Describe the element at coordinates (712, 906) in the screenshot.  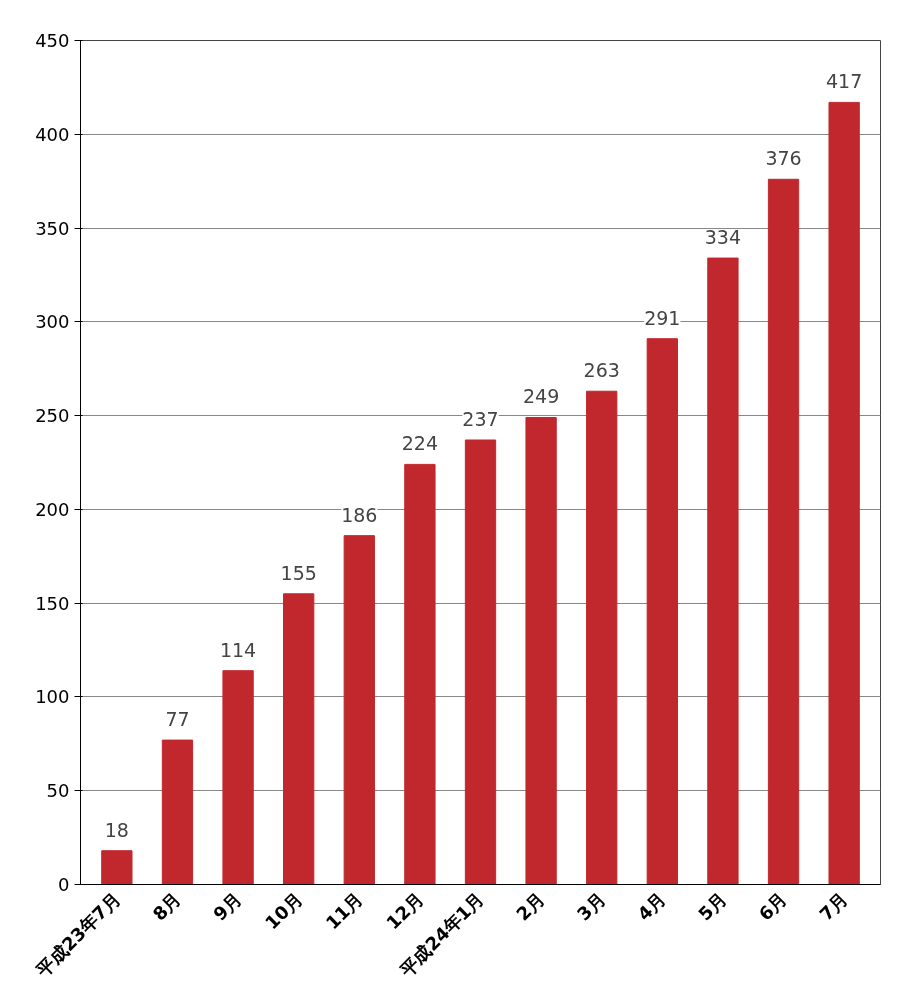
I see `x-tick-label: 5月` at that location.